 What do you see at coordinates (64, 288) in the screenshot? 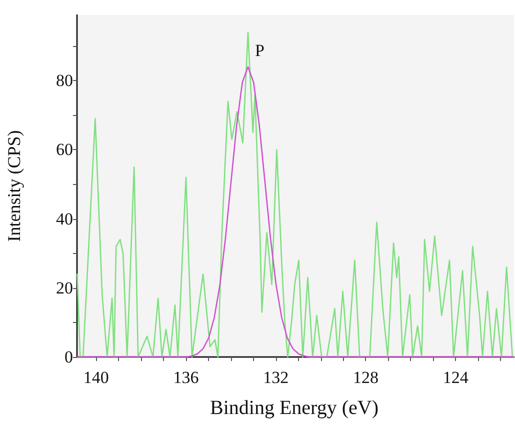
I see `y-tick-label: 20` at bounding box center [64, 288].